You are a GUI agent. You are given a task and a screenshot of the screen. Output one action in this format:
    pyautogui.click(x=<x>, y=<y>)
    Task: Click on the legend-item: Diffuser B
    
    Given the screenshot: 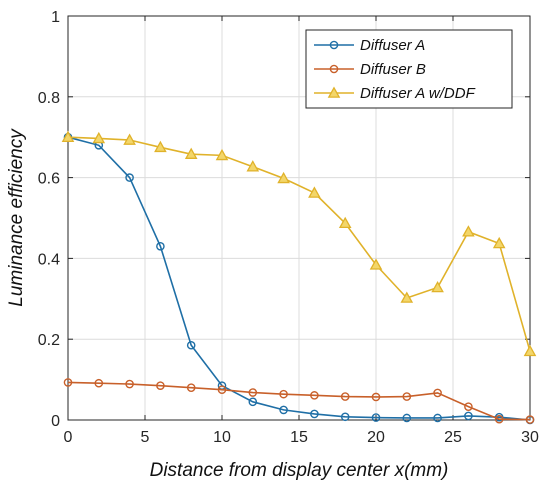 What is the action you would take?
    pyautogui.click(x=370, y=69)
    